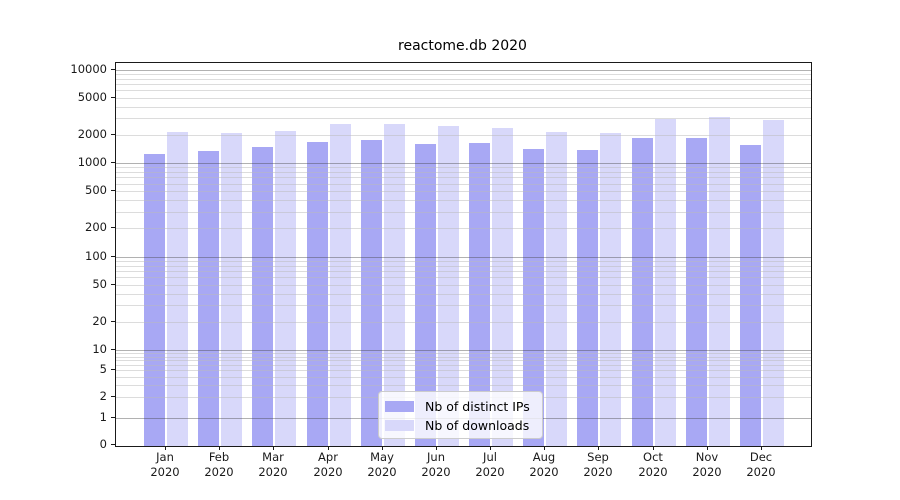 This screenshot has height=500, width=900. I want to click on y-tick-label-50: 50, so click(99, 283).